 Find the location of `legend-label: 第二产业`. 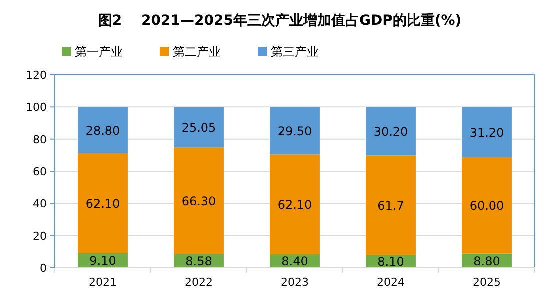

legend-label: 第二产业 is located at coordinates (197, 52).